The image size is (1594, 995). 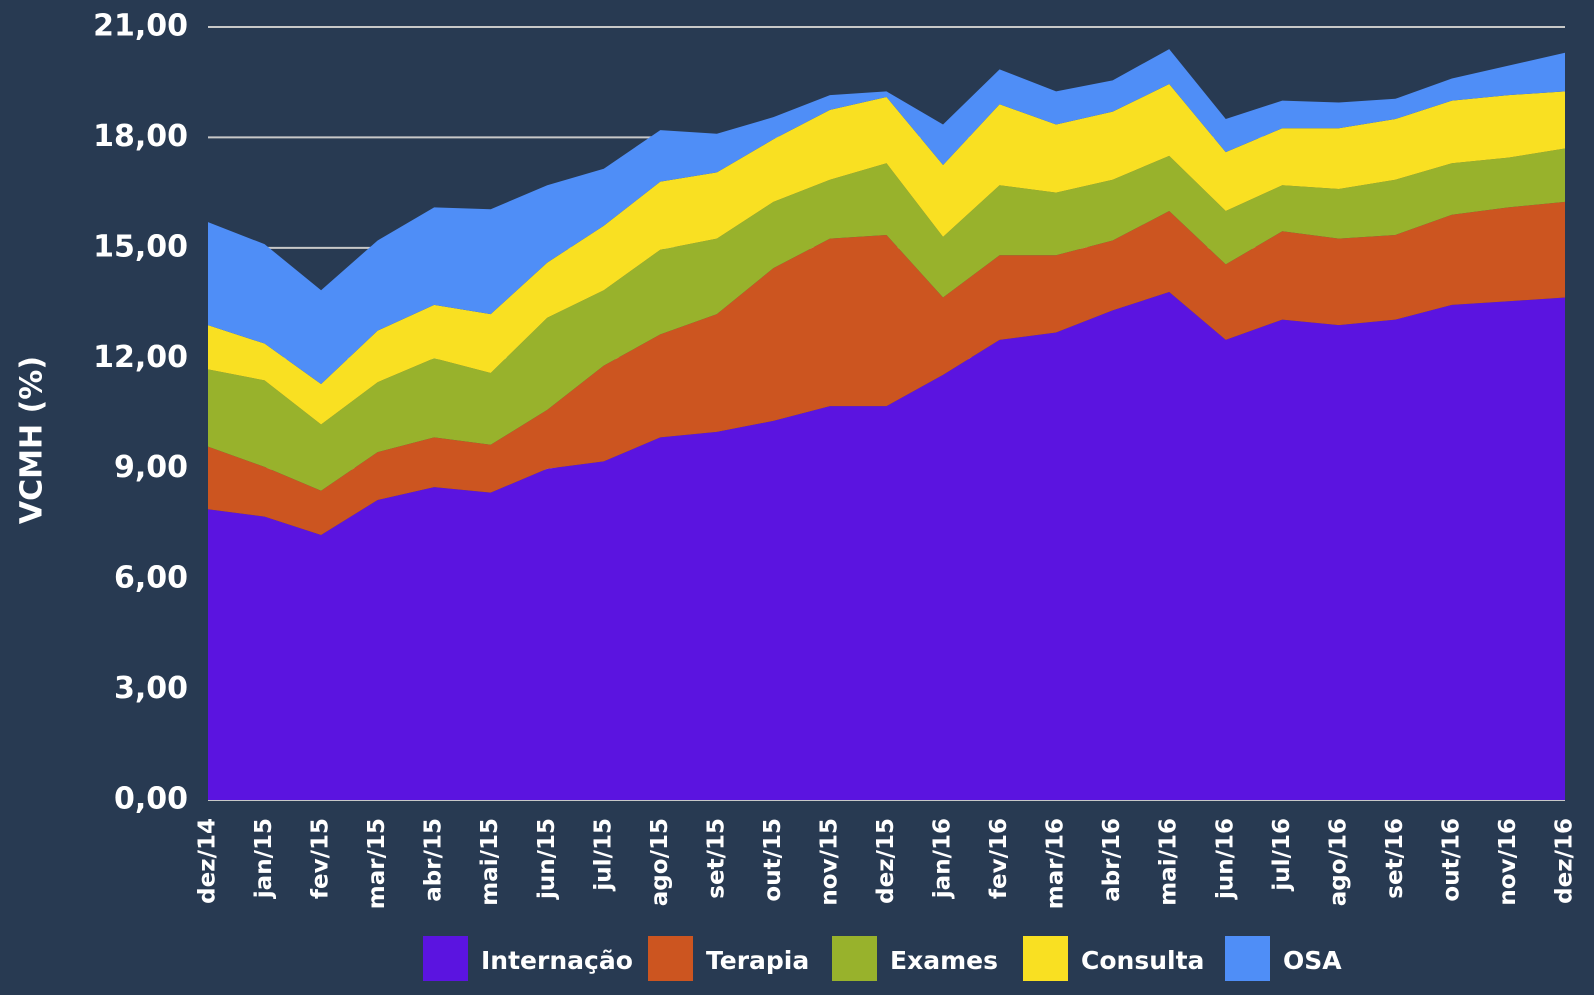 I want to click on x-tick-label: ago/16, so click(x=1338, y=862).